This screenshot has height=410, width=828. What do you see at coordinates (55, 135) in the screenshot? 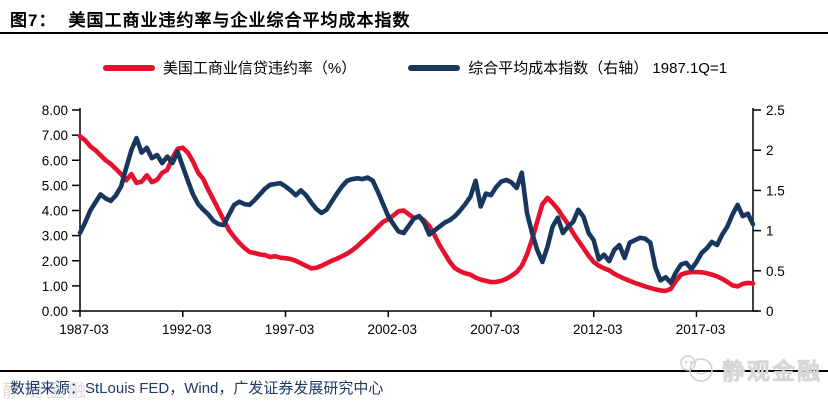
I see `y-axis-left-tick-label: 7.00` at bounding box center [55, 135].